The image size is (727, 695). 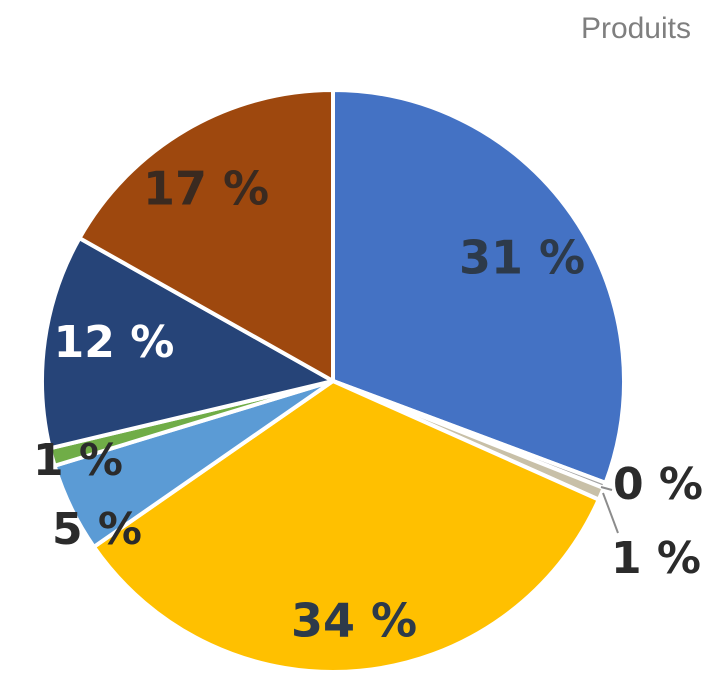 What do you see at coordinates (78, 460) in the screenshot?
I see `data-label-5: 1 %` at bounding box center [78, 460].